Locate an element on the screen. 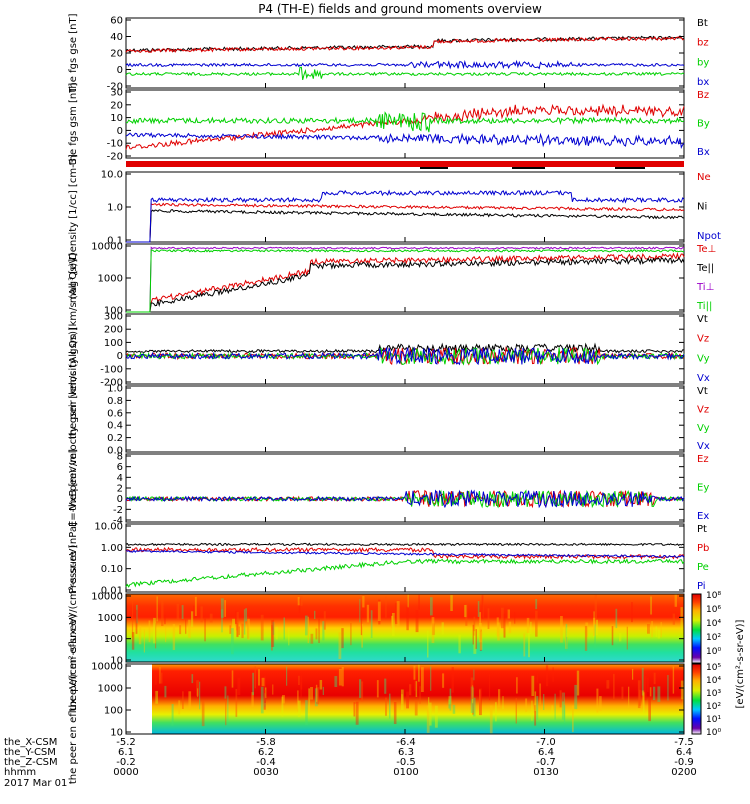  y-tick-label: 10000 is located at coordinates (107, 247).